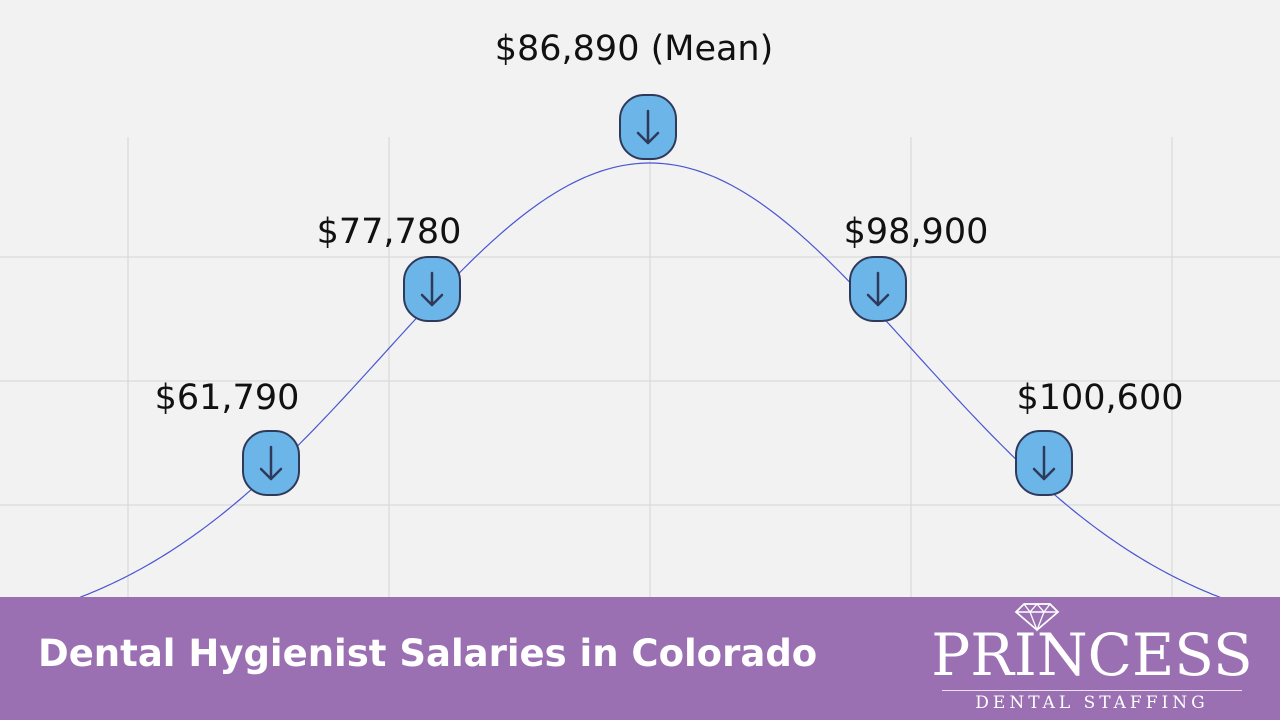 This screenshot has width=1280, height=720. I want to click on logo-wordmark: PRINCESS, so click(1092, 655).